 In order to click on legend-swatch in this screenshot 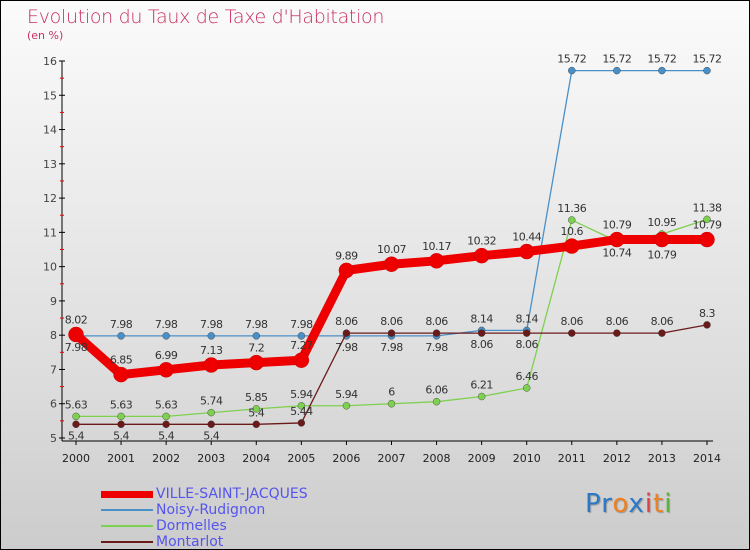, I will do `click(127, 542)`.